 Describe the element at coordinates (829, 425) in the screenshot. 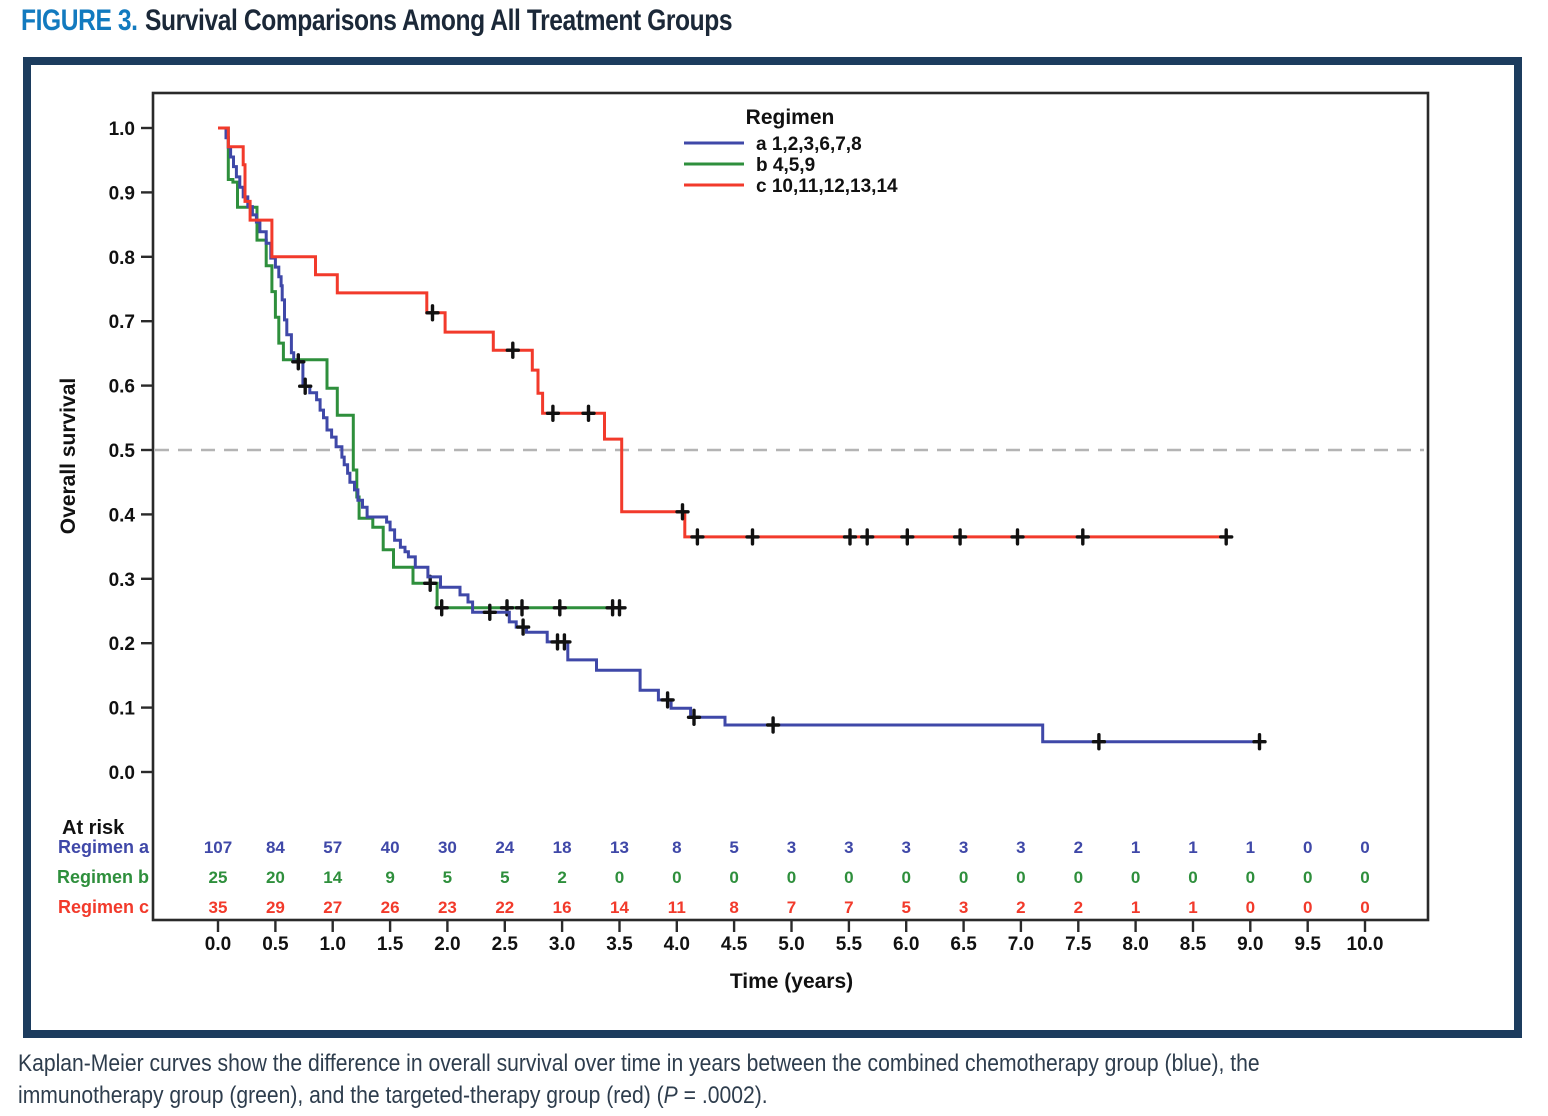

I see `censor-marks-regimen-c` at that location.